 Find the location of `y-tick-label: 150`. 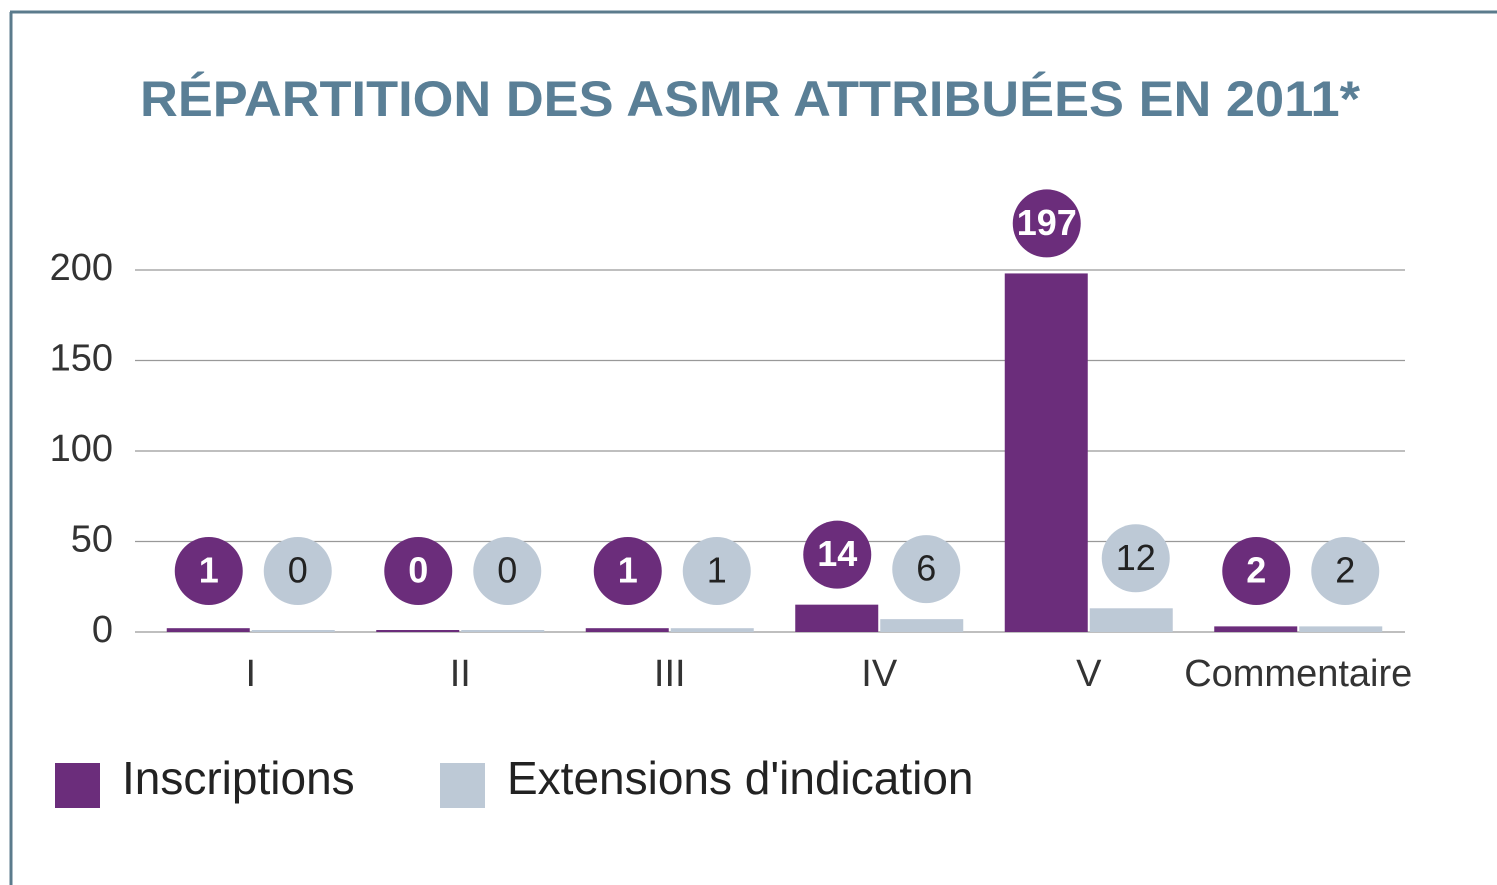

y-tick-label: 150 is located at coordinates (81, 359).